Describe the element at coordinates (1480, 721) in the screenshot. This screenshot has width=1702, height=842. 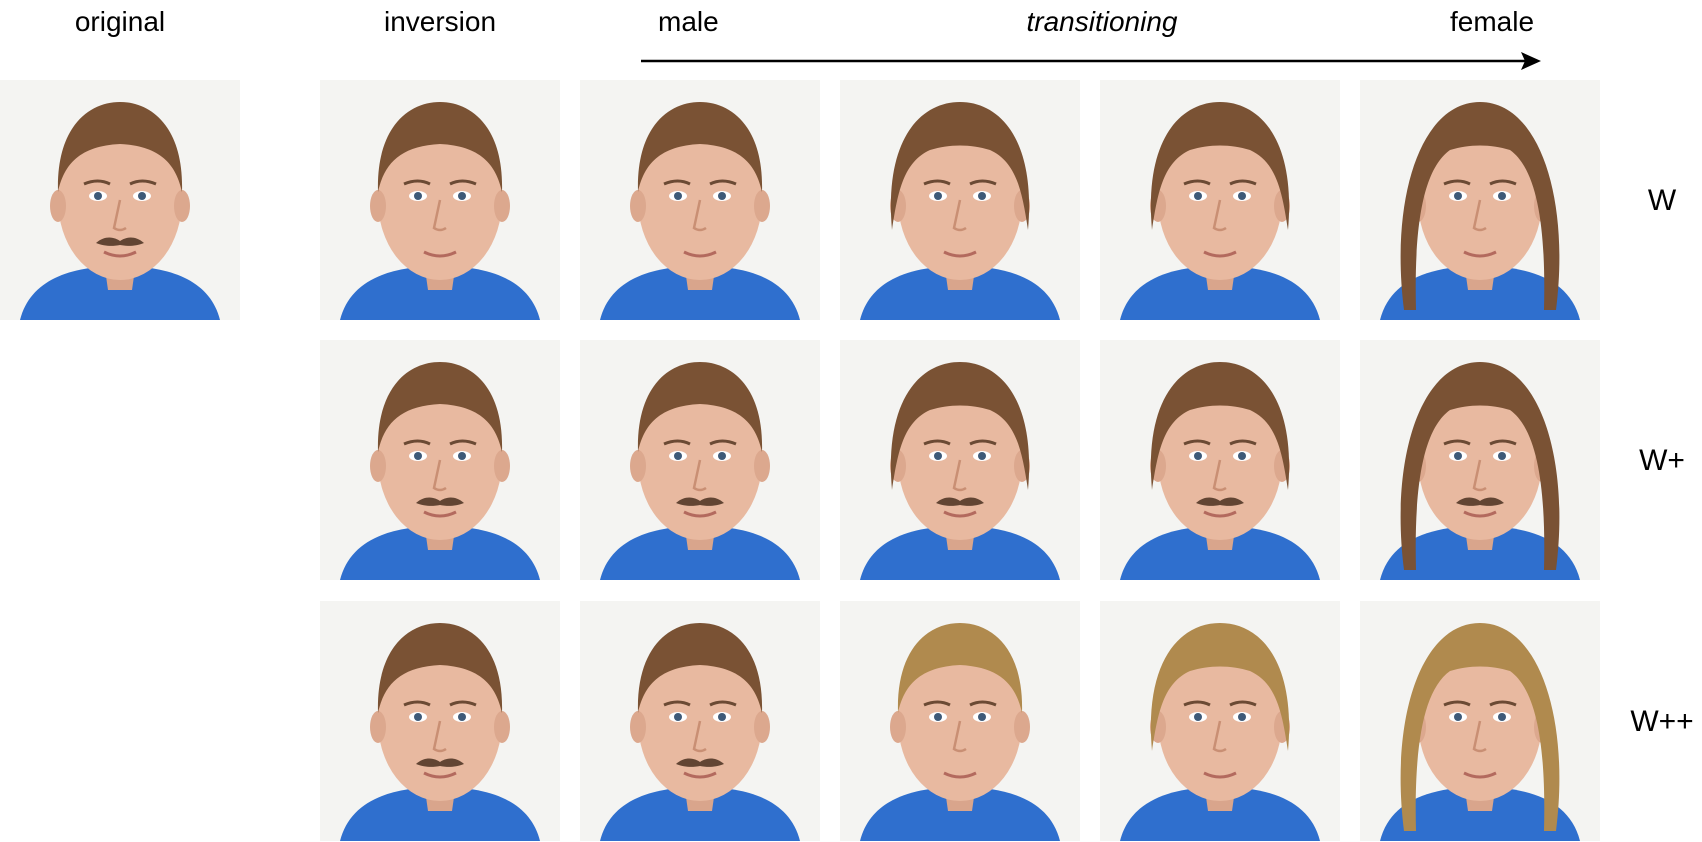
I see `face-image-wplusplus-female` at that location.